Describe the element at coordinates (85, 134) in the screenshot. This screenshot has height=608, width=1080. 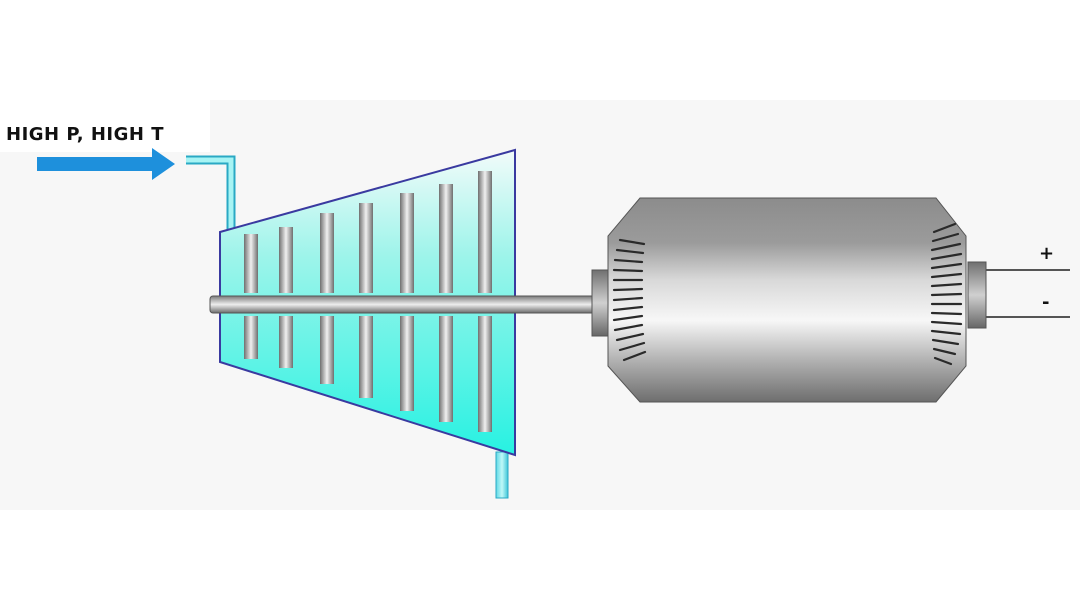
I see `inlet-condition-label: HIGH P, HIGH T` at that location.